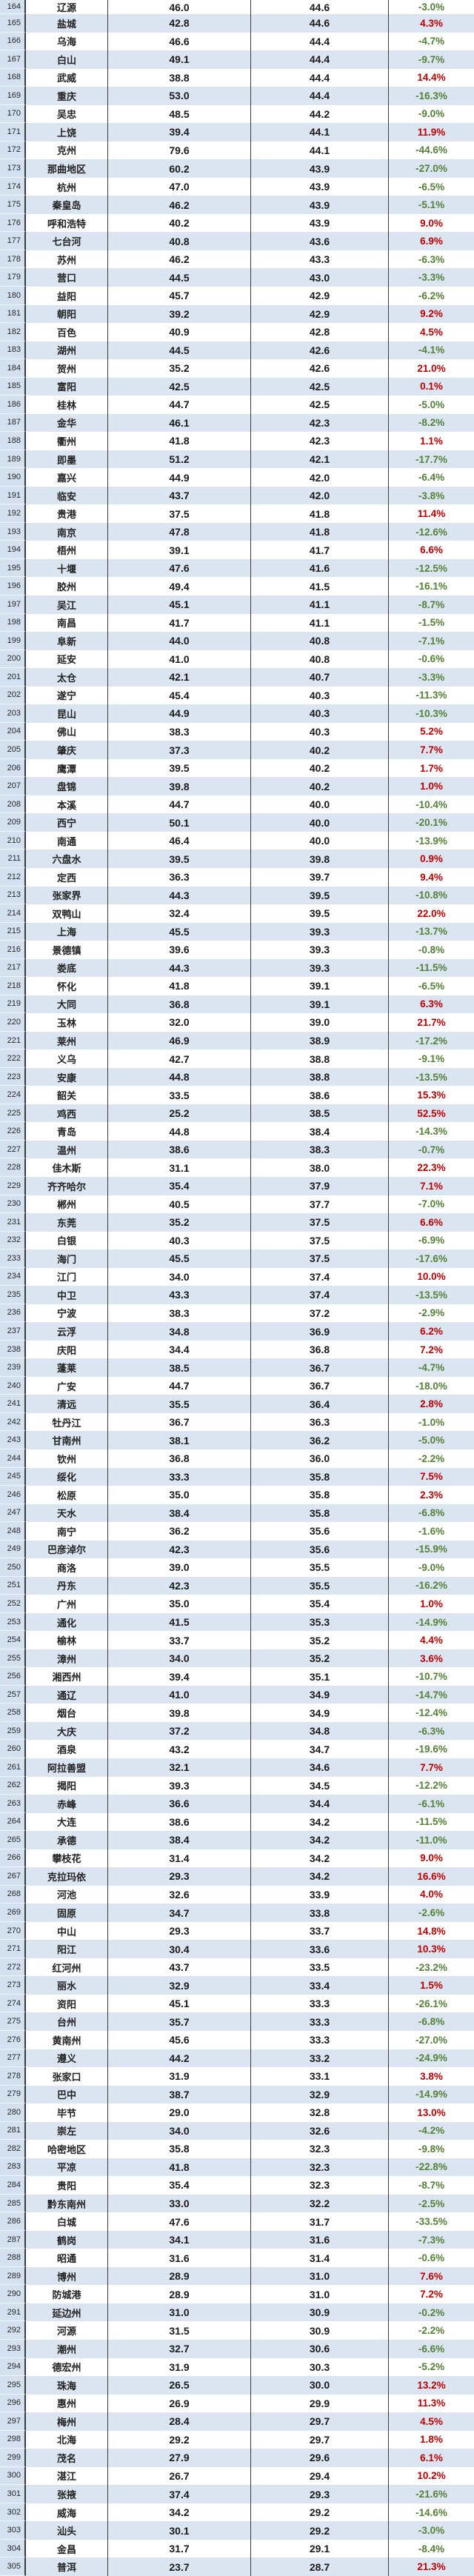  I want to click on city-name: 黔东南州, so click(67, 2203).